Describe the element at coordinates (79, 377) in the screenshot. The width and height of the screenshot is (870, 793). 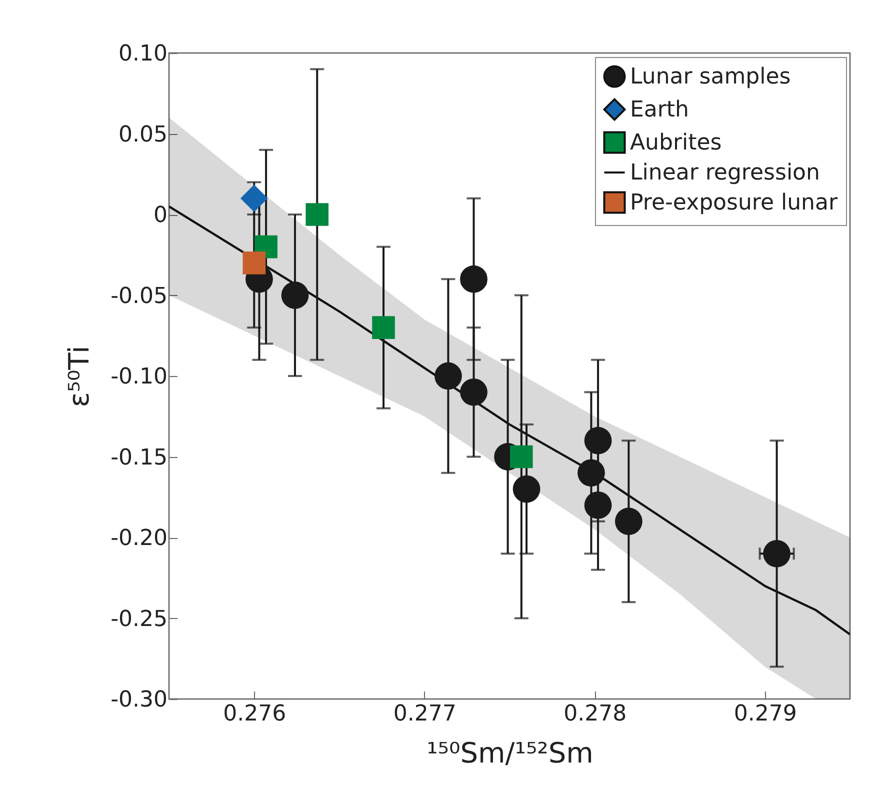
I see `y-axis-title: ε⁵⁰Ti` at that location.